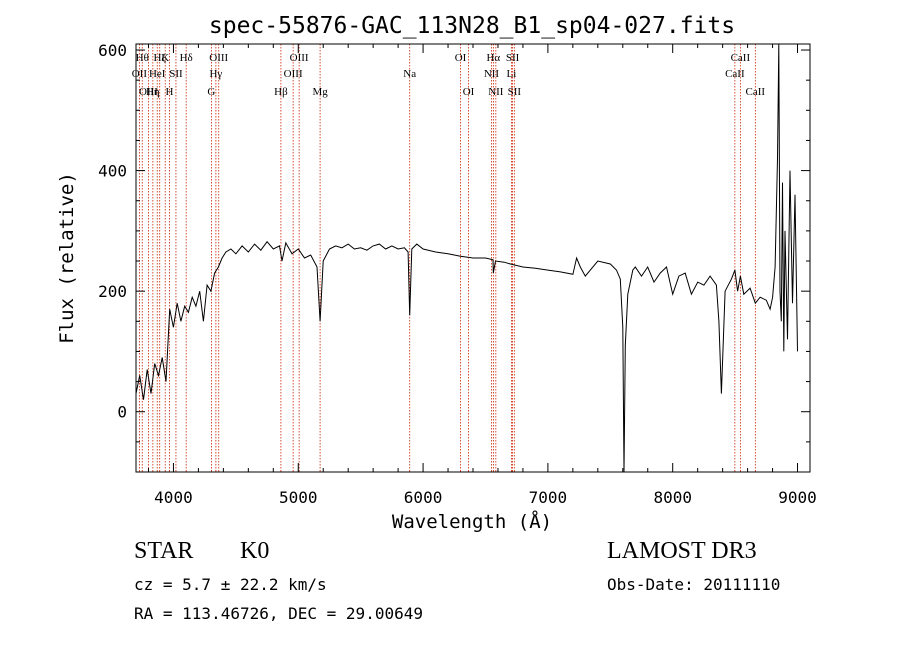 The image size is (900, 649). What do you see at coordinates (186, 58) in the screenshot?
I see `line-label-9: Hδ` at bounding box center [186, 58].